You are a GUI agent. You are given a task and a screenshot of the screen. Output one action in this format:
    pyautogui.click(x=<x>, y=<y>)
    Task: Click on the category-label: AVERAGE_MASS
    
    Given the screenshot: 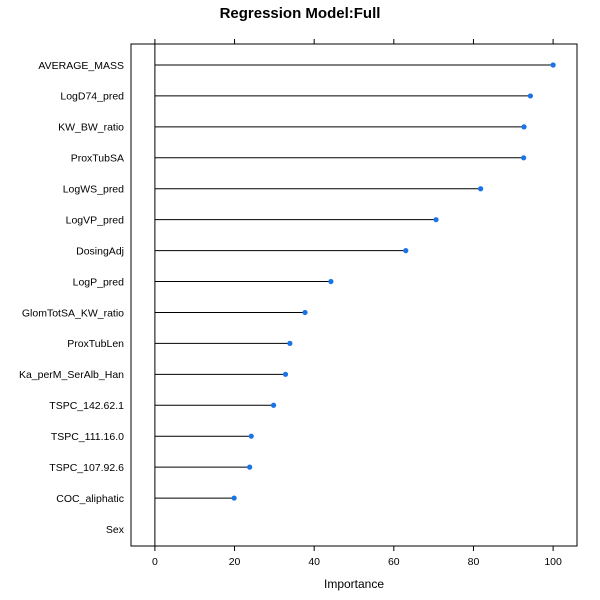 What is the action you would take?
    pyautogui.click(x=81, y=66)
    